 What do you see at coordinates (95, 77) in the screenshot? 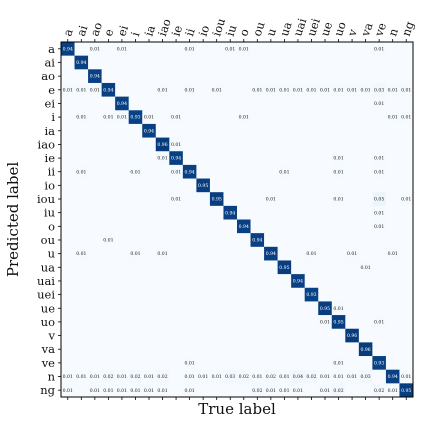
I see `cell-value-label: 0.94` at bounding box center [95, 77].